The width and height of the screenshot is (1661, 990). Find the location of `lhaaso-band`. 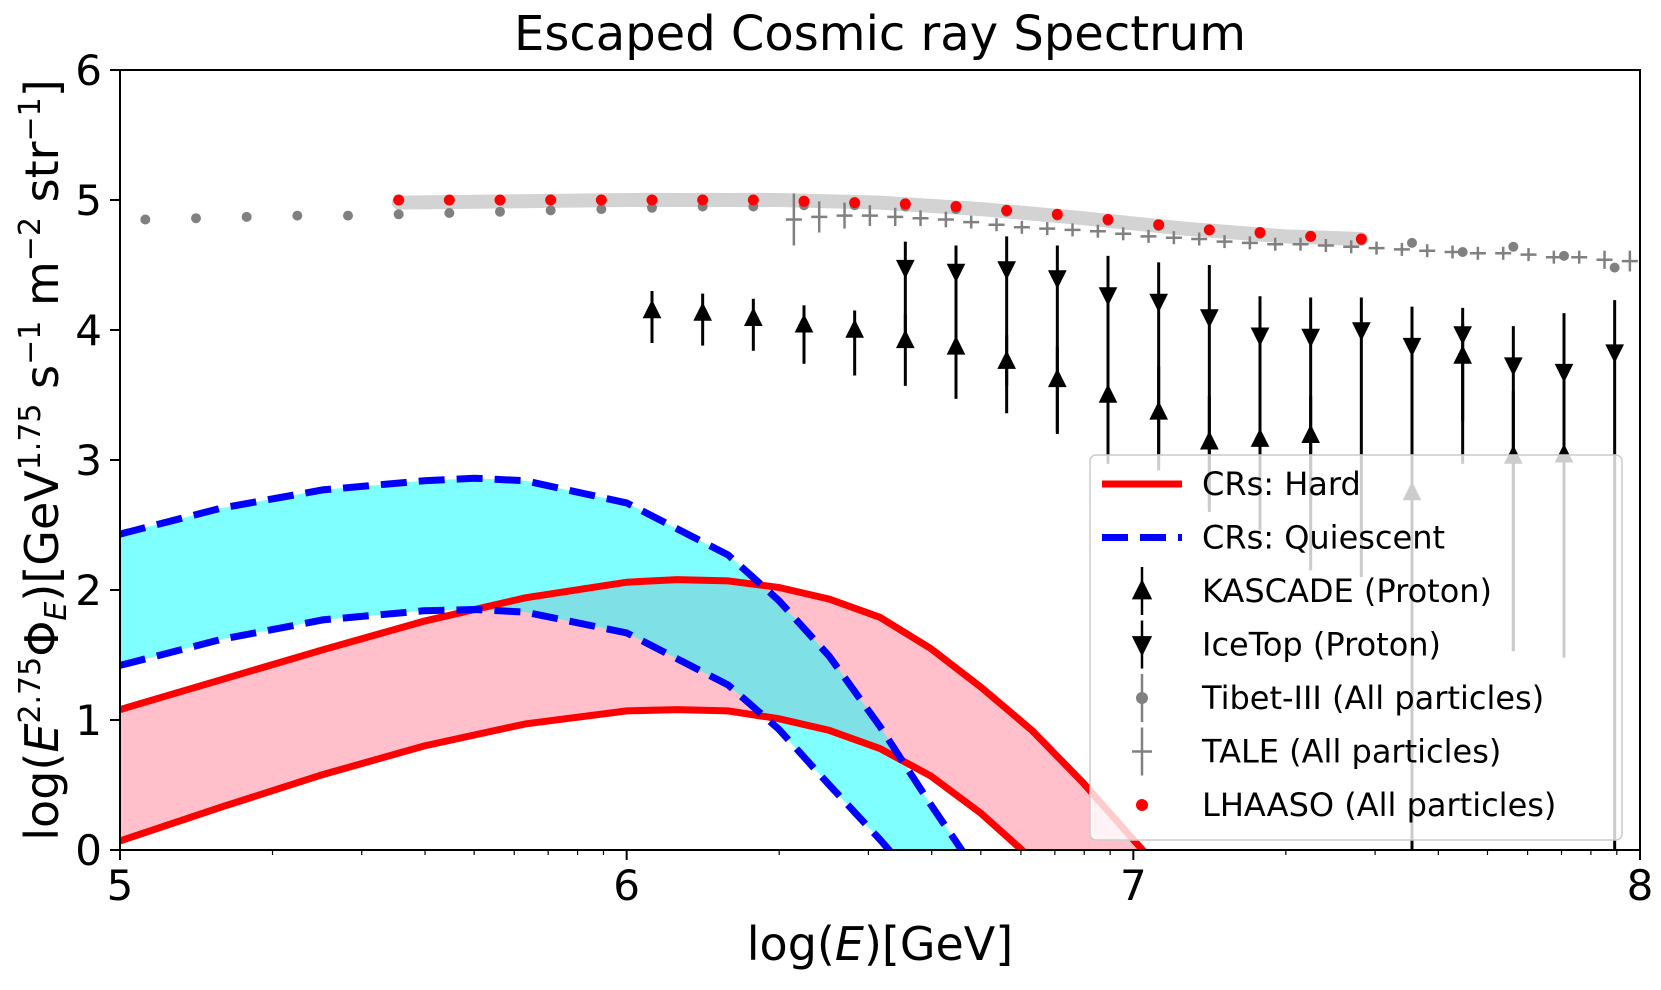

lhaaso-band is located at coordinates (880, 219).